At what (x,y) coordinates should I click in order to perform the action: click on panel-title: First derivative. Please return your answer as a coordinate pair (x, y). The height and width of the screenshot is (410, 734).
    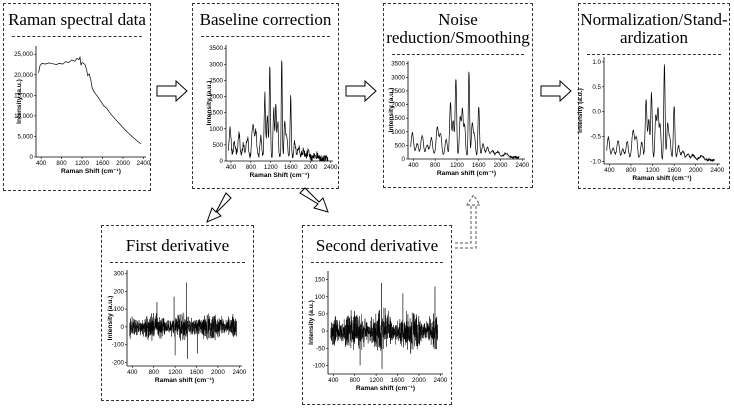
    Looking at the image, I should click on (177, 245).